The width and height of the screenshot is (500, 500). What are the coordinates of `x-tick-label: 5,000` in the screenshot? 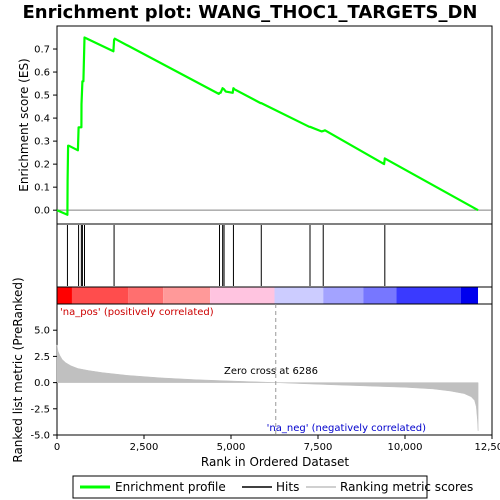 It's located at (231, 447).